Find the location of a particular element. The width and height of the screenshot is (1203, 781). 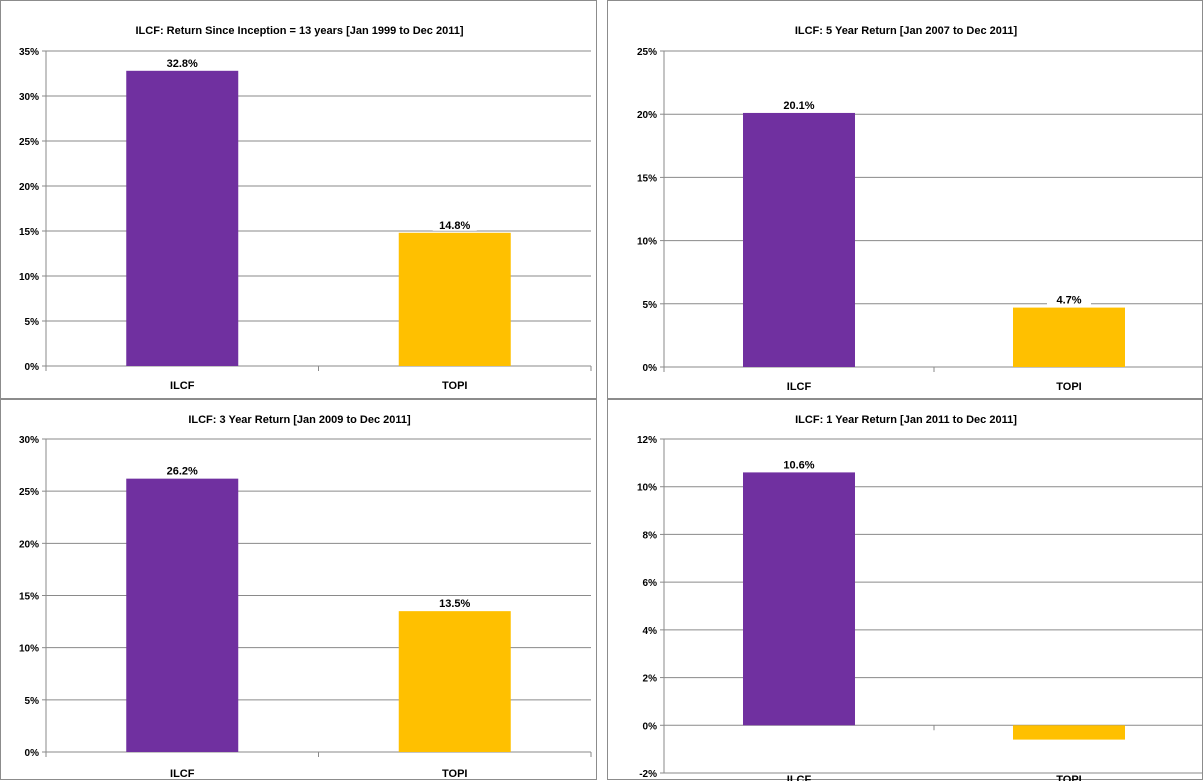

data-label-topi: 13.5% is located at coordinates (454, 604).